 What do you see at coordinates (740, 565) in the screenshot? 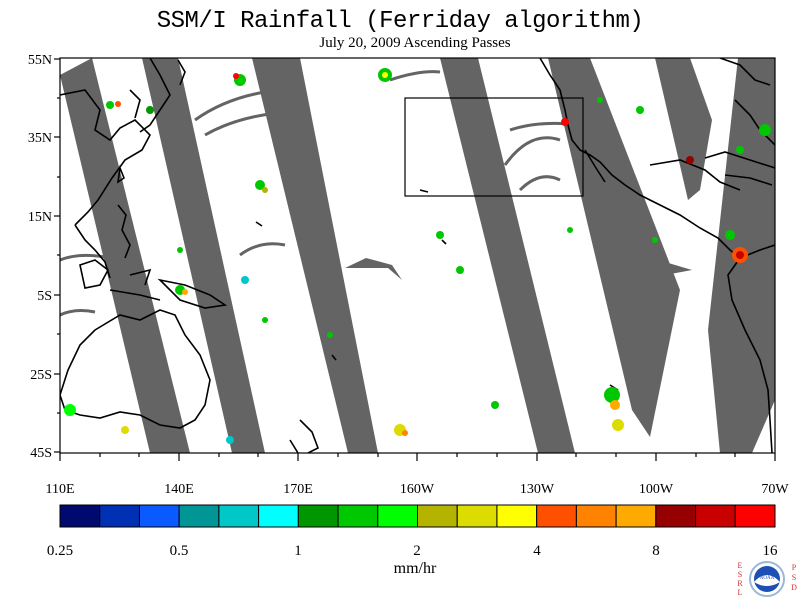
I see `svg-text: E` at bounding box center [740, 565].